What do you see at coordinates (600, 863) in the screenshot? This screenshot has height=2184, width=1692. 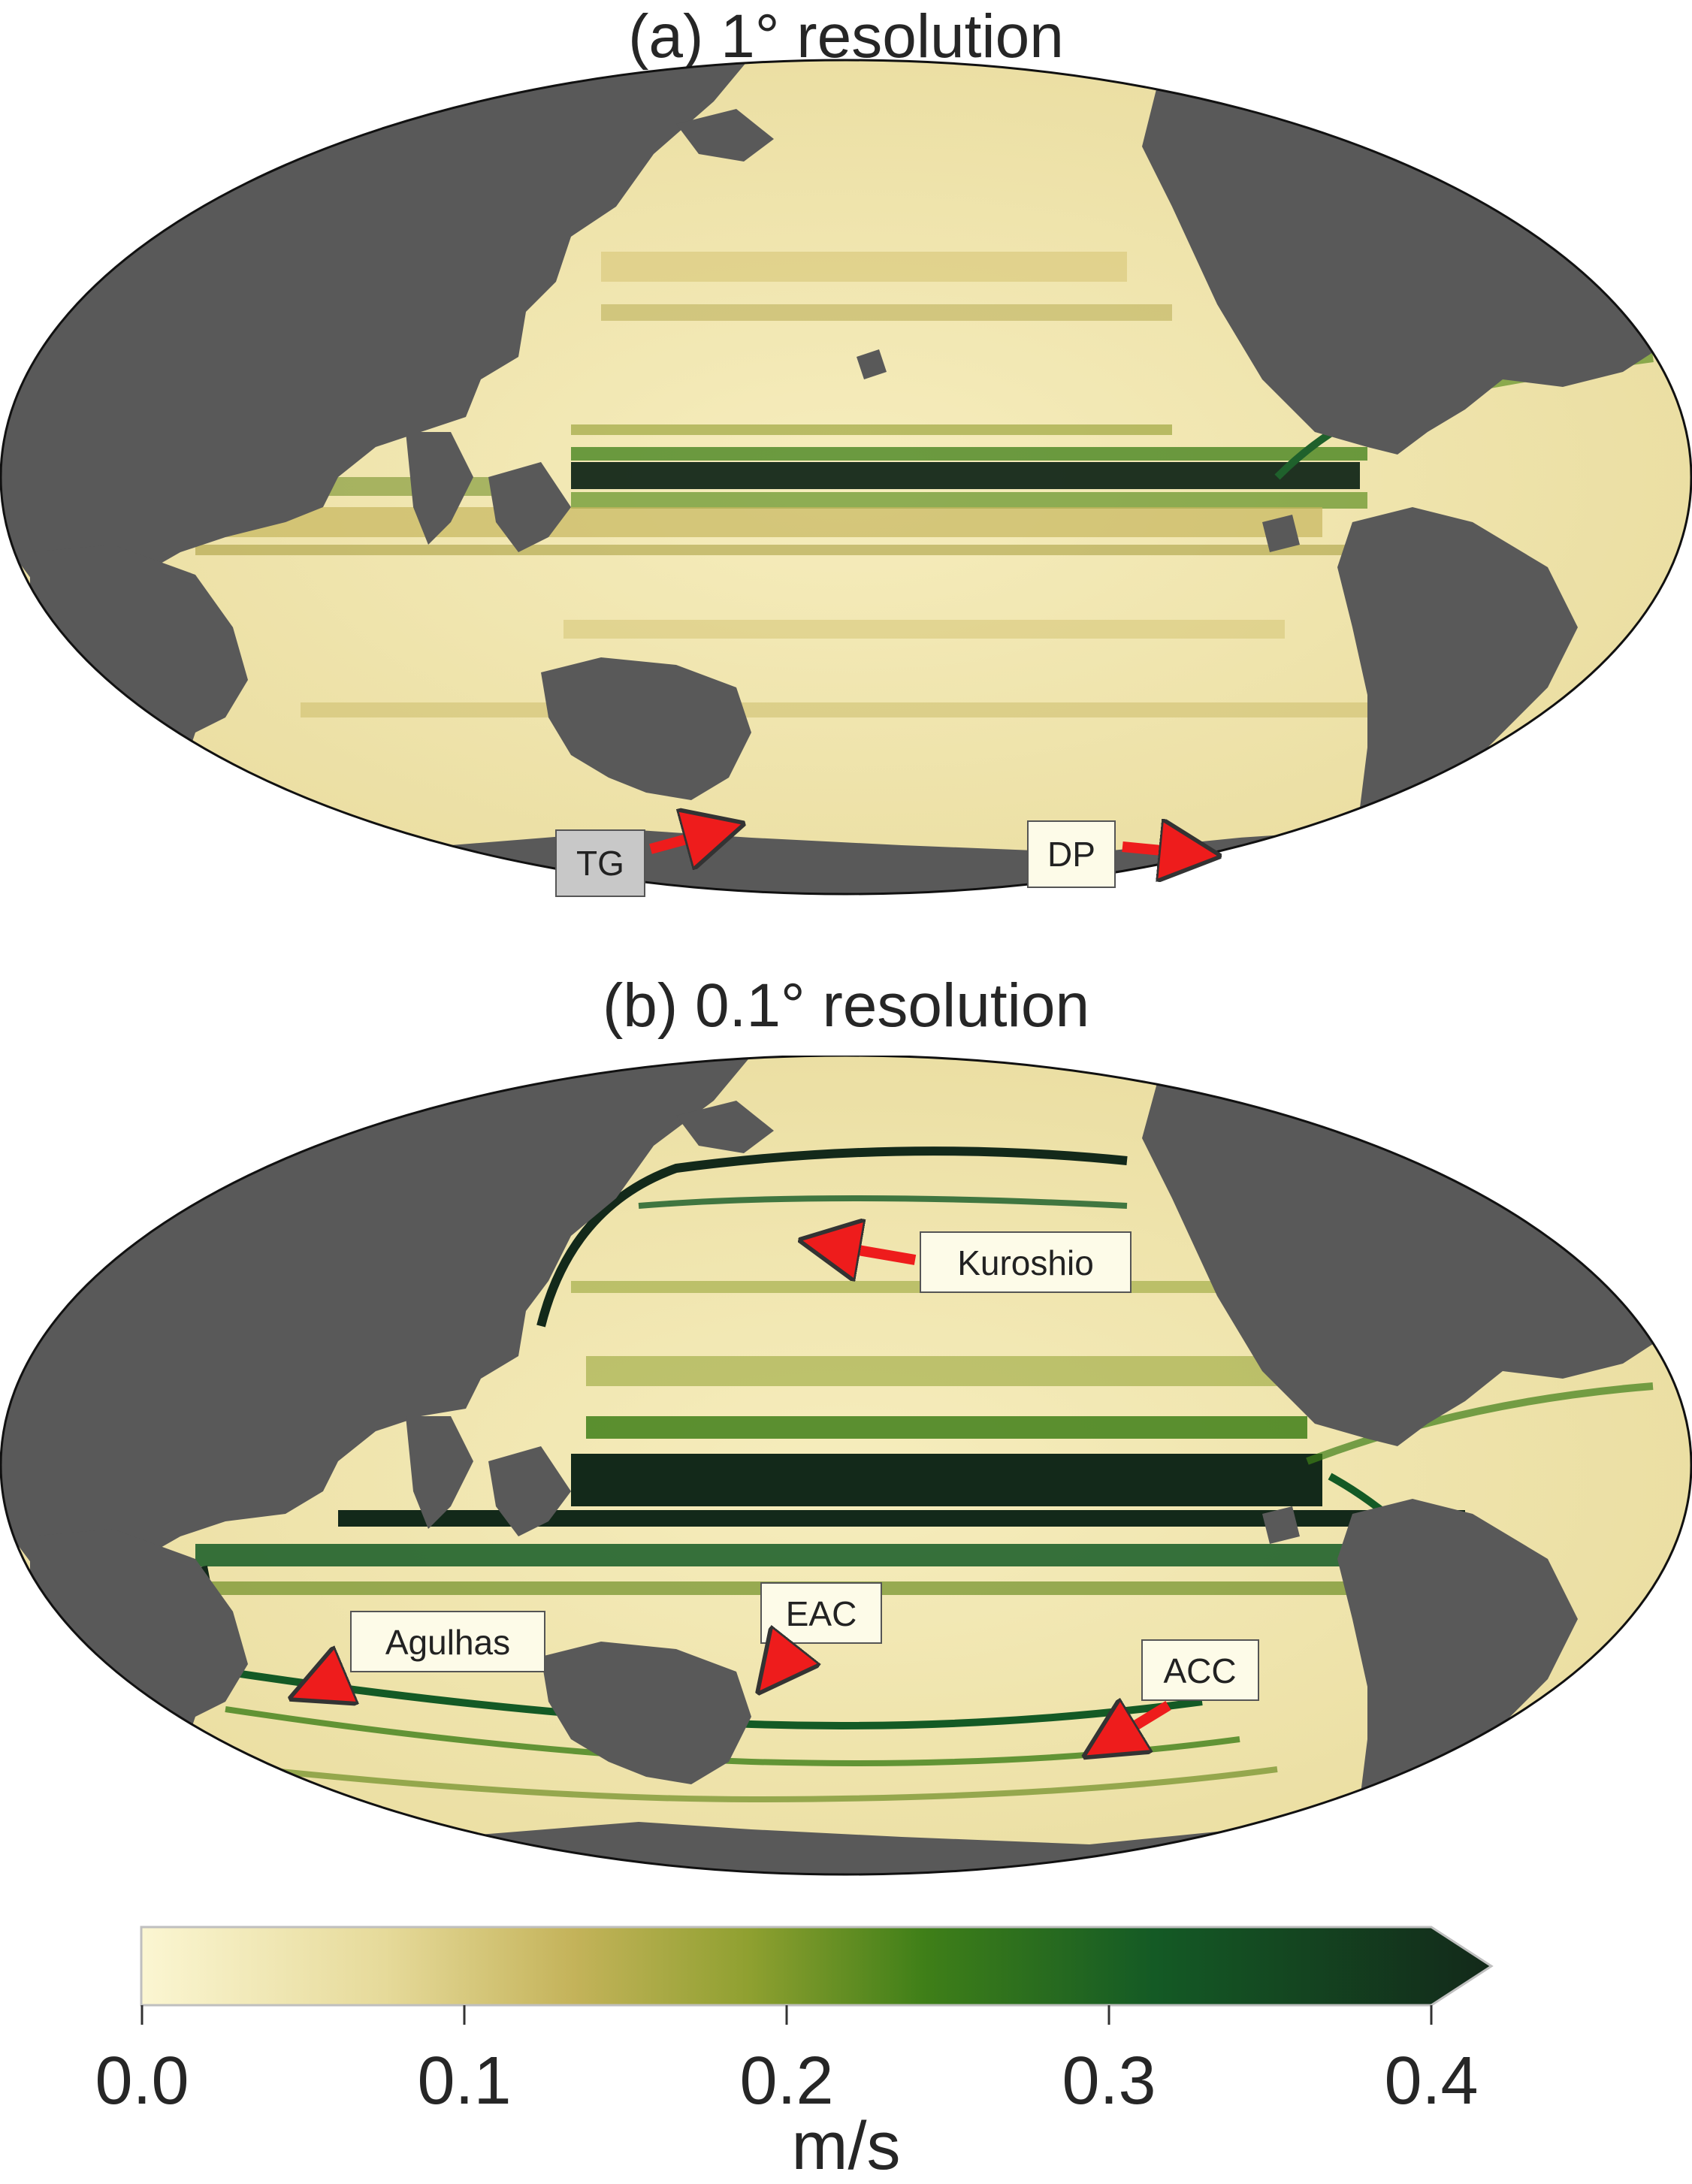 I see `callout-tg-label: TG` at bounding box center [600, 863].